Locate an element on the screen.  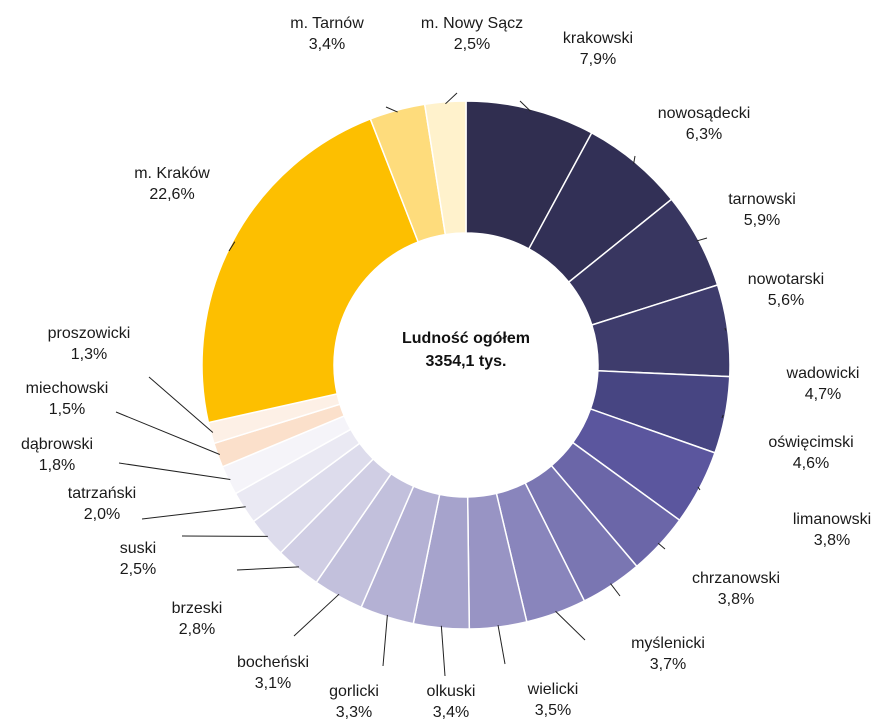
label-value-proszowicki: 1,3% is located at coordinates (89, 354).